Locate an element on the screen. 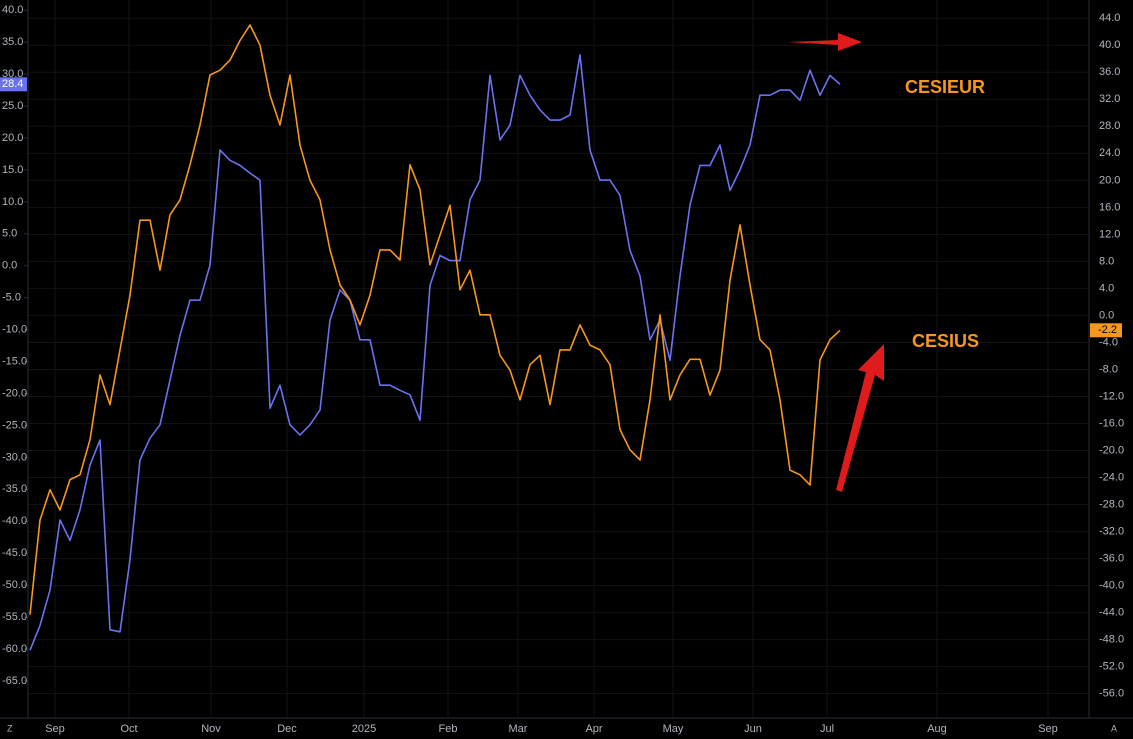 Image resolution: width=1133 pixels, height=739 pixels. x-tick-label: Apr is located at coordinates (593, 729).